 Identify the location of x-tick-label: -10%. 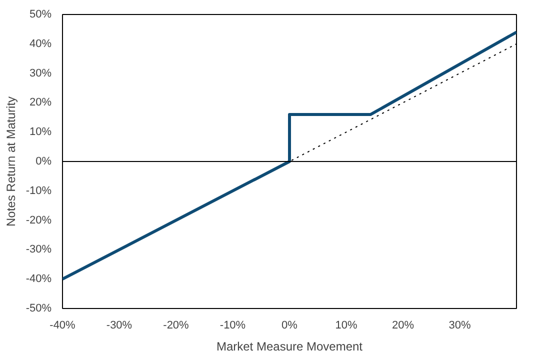
(233, 326).